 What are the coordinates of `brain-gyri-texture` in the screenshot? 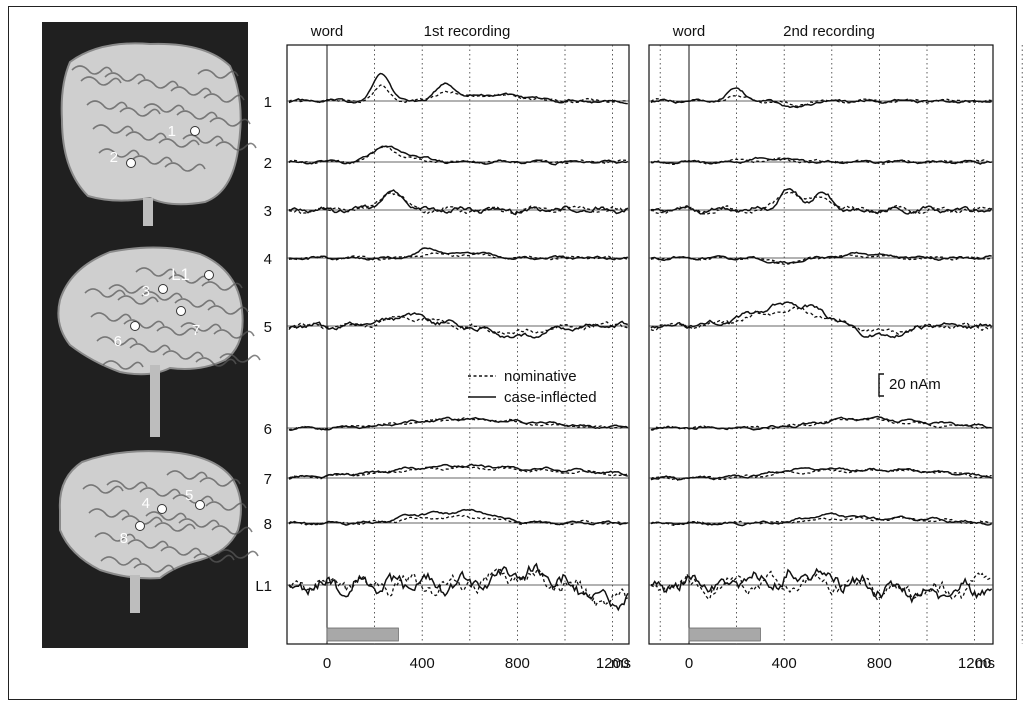 It's located at (166, 319).